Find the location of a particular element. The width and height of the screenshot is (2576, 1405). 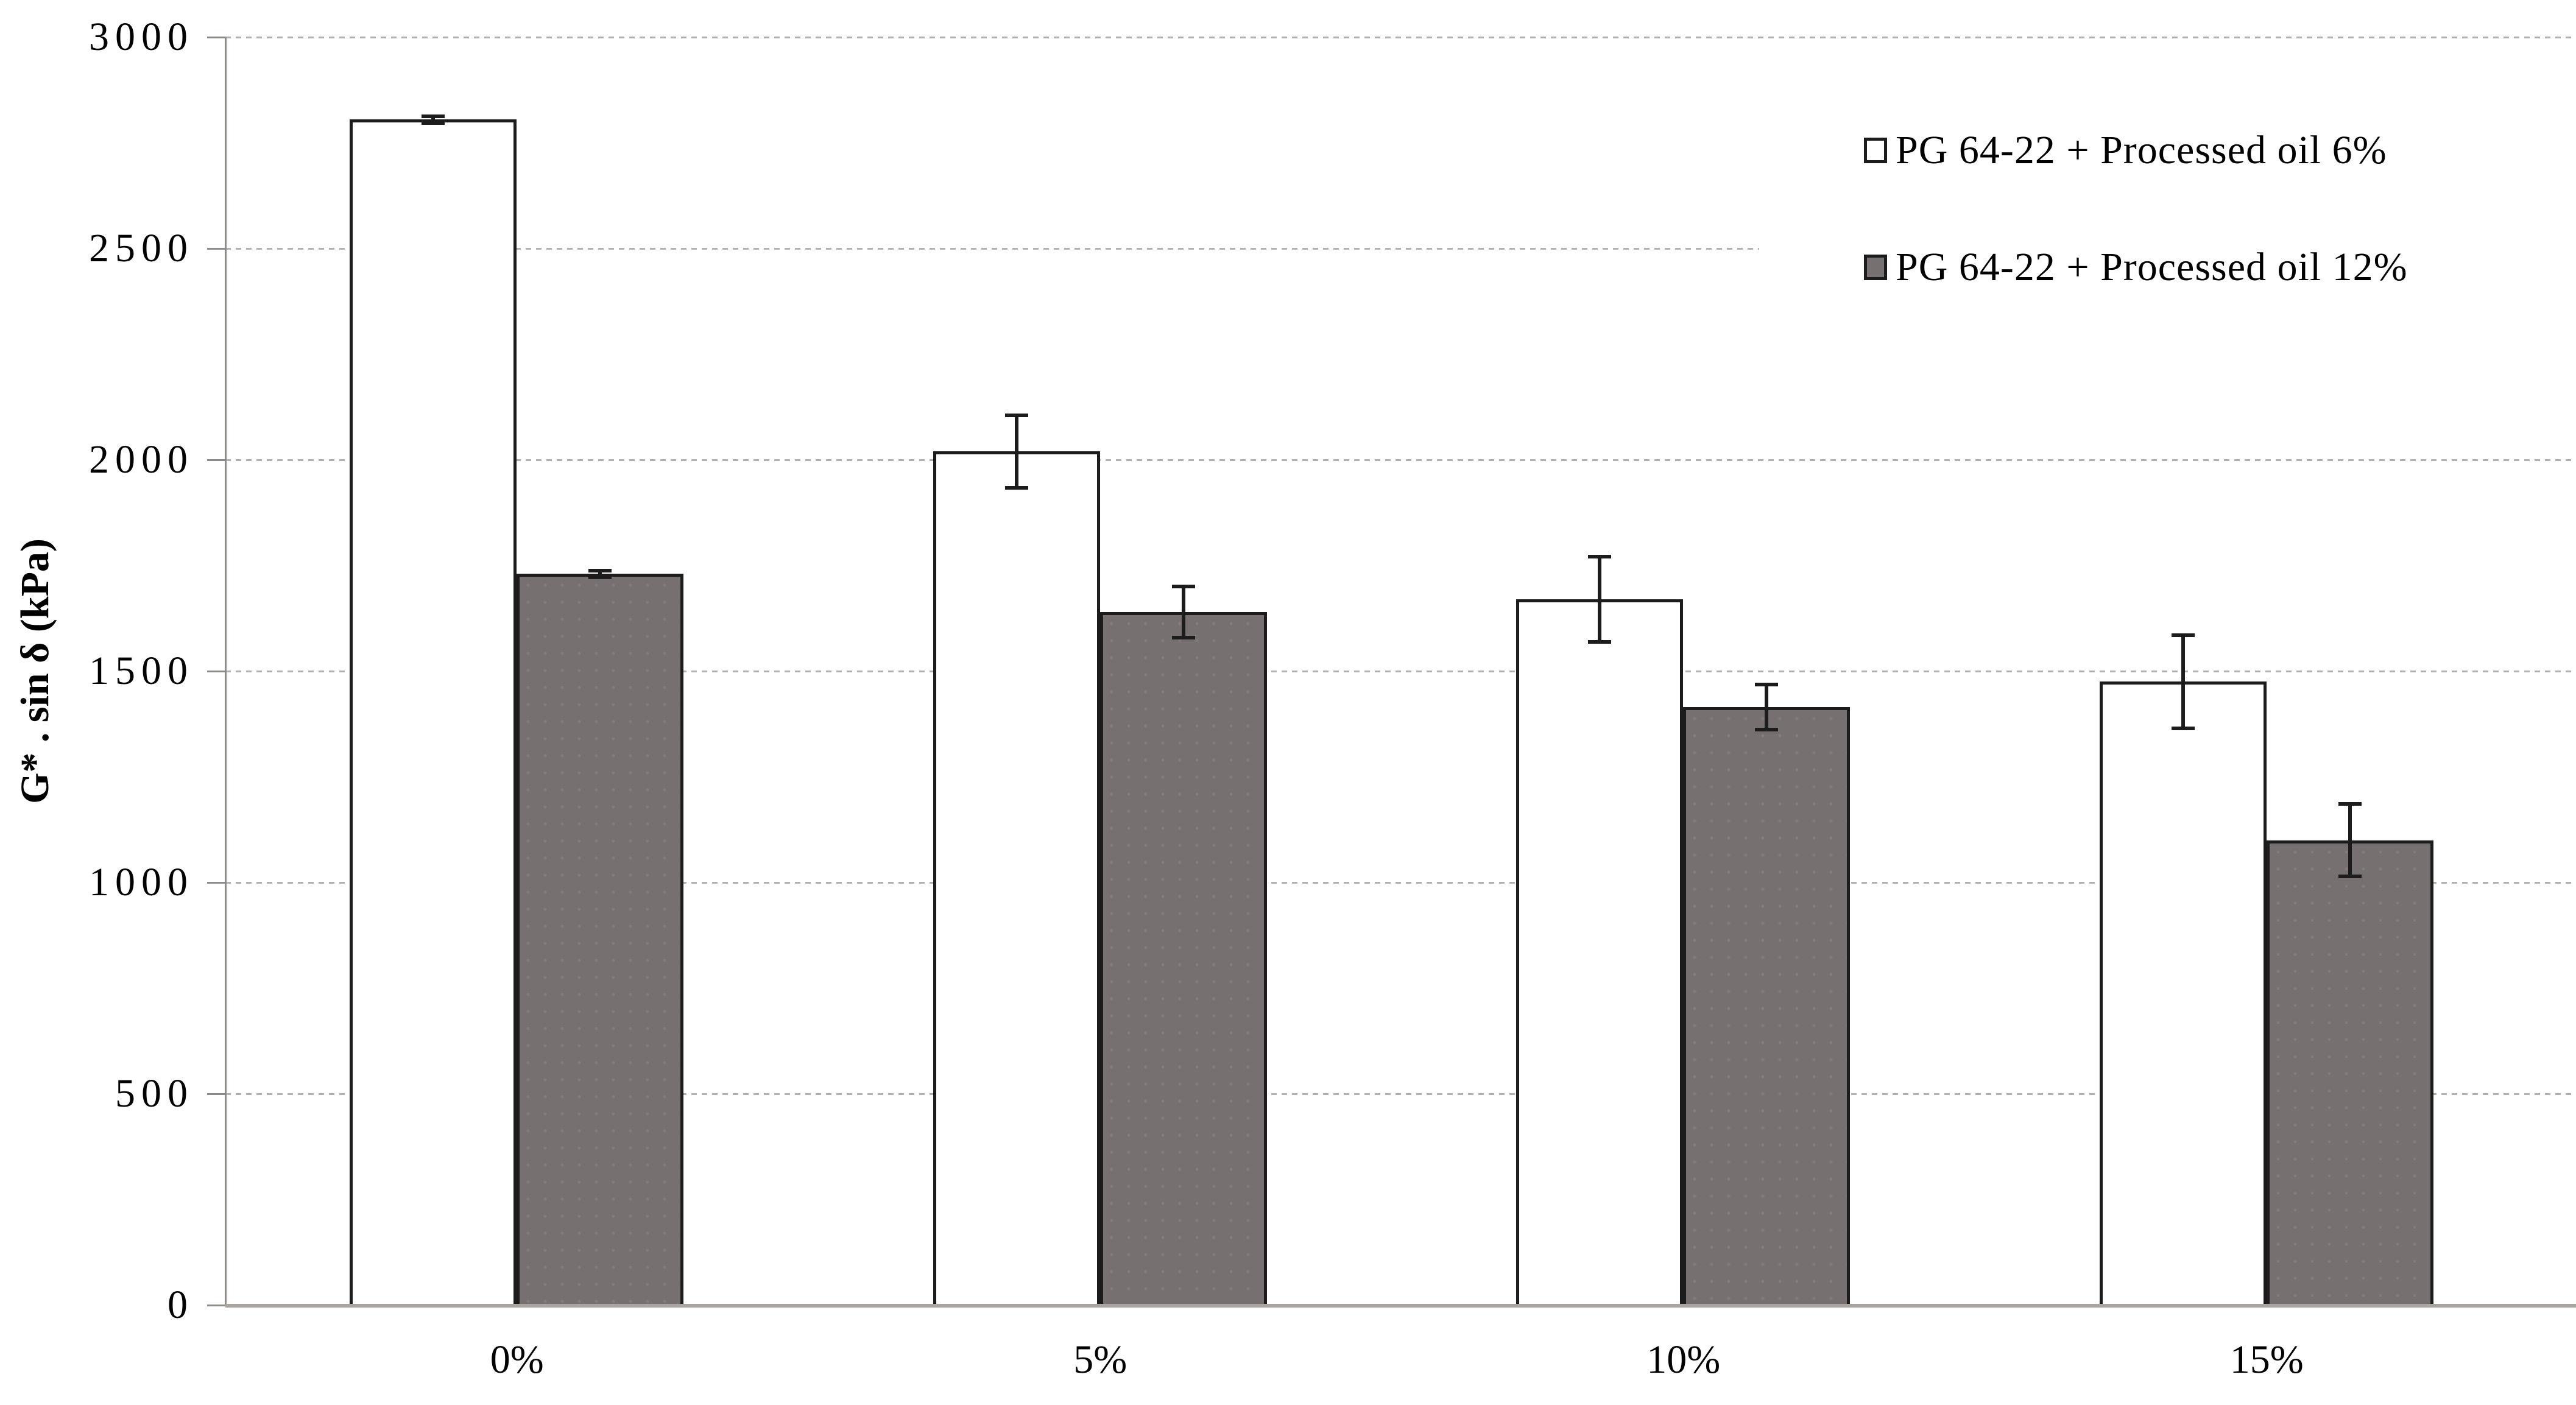

x-category-label-10%: 10% is located at coordinates (1683, 1359).